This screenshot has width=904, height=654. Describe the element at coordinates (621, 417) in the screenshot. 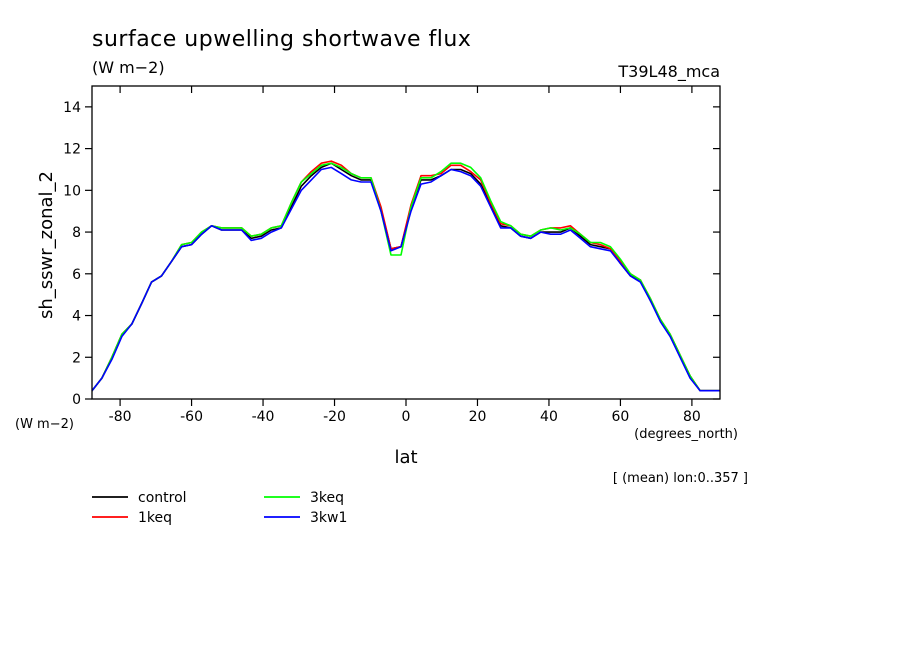

I see `x-tick-label: 60` at that location.